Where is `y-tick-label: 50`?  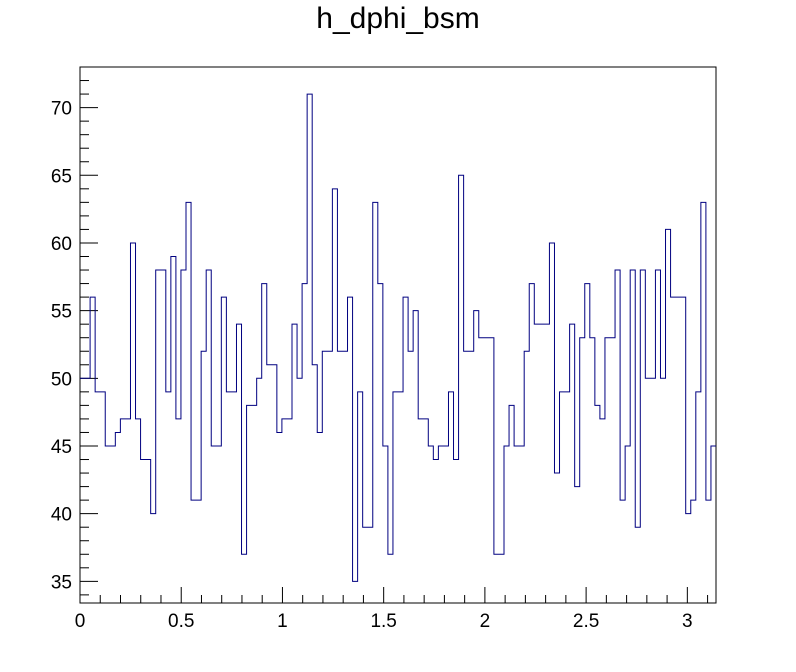 y-tick-label: 50 is located at coordinates (61, 379).